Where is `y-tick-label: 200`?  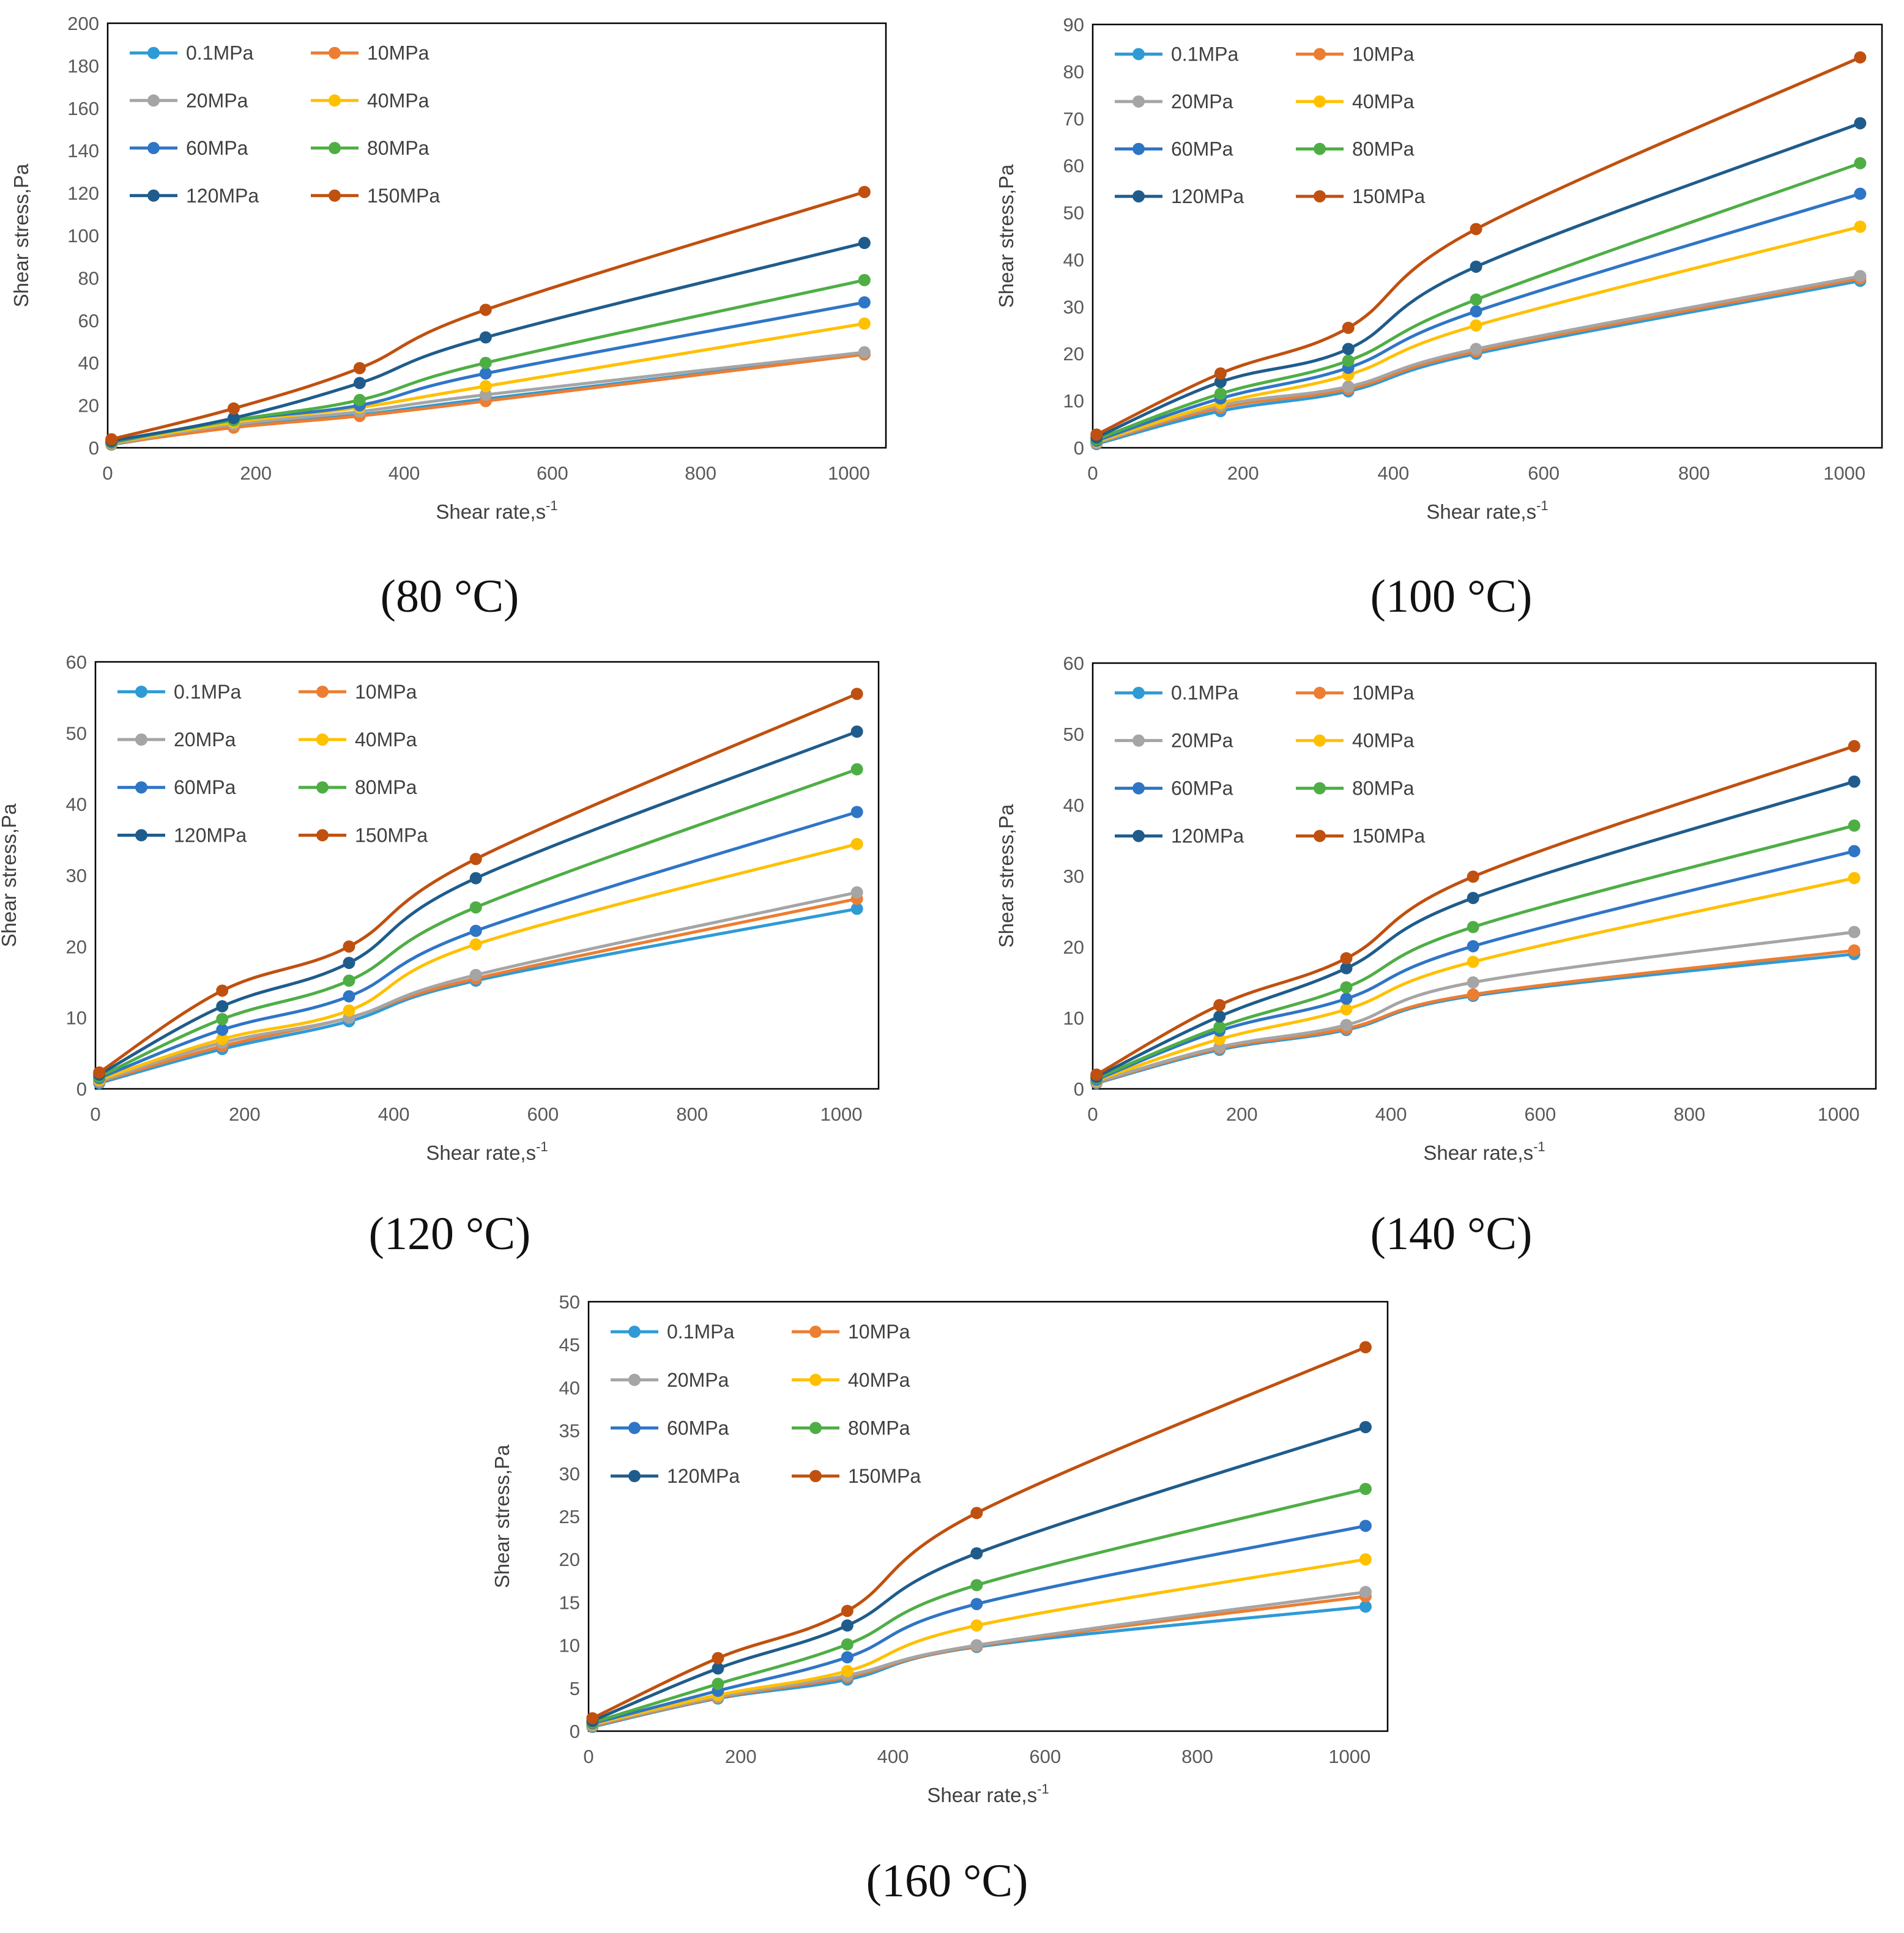 y-tick-label: 200 is located at coordinates (83, 23).